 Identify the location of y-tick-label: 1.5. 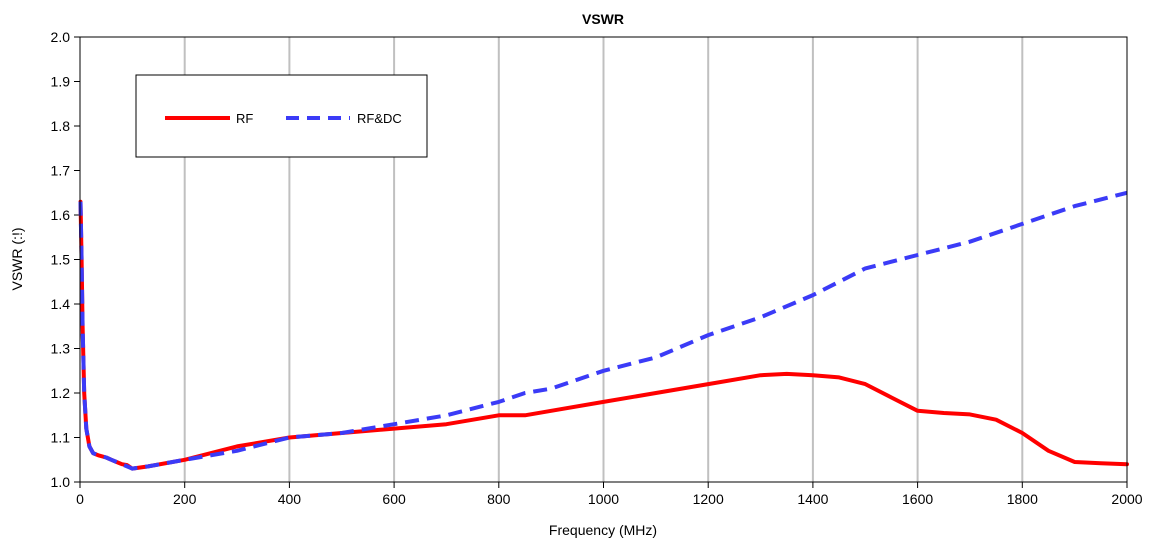
(61, 260).